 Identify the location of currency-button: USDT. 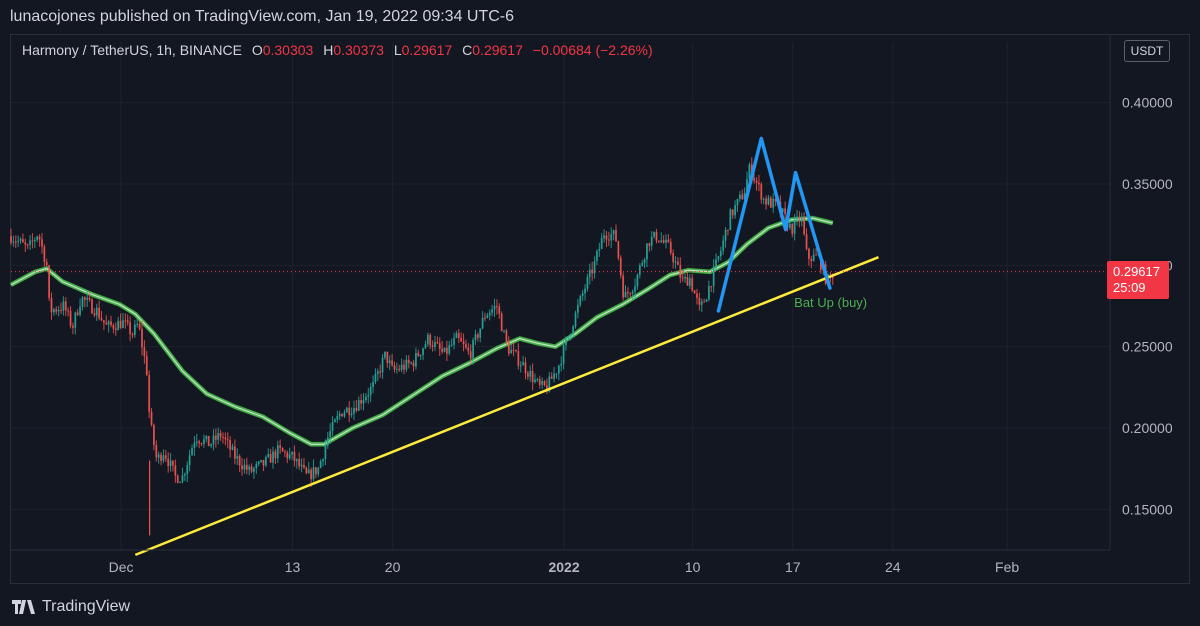
(1147, 51).